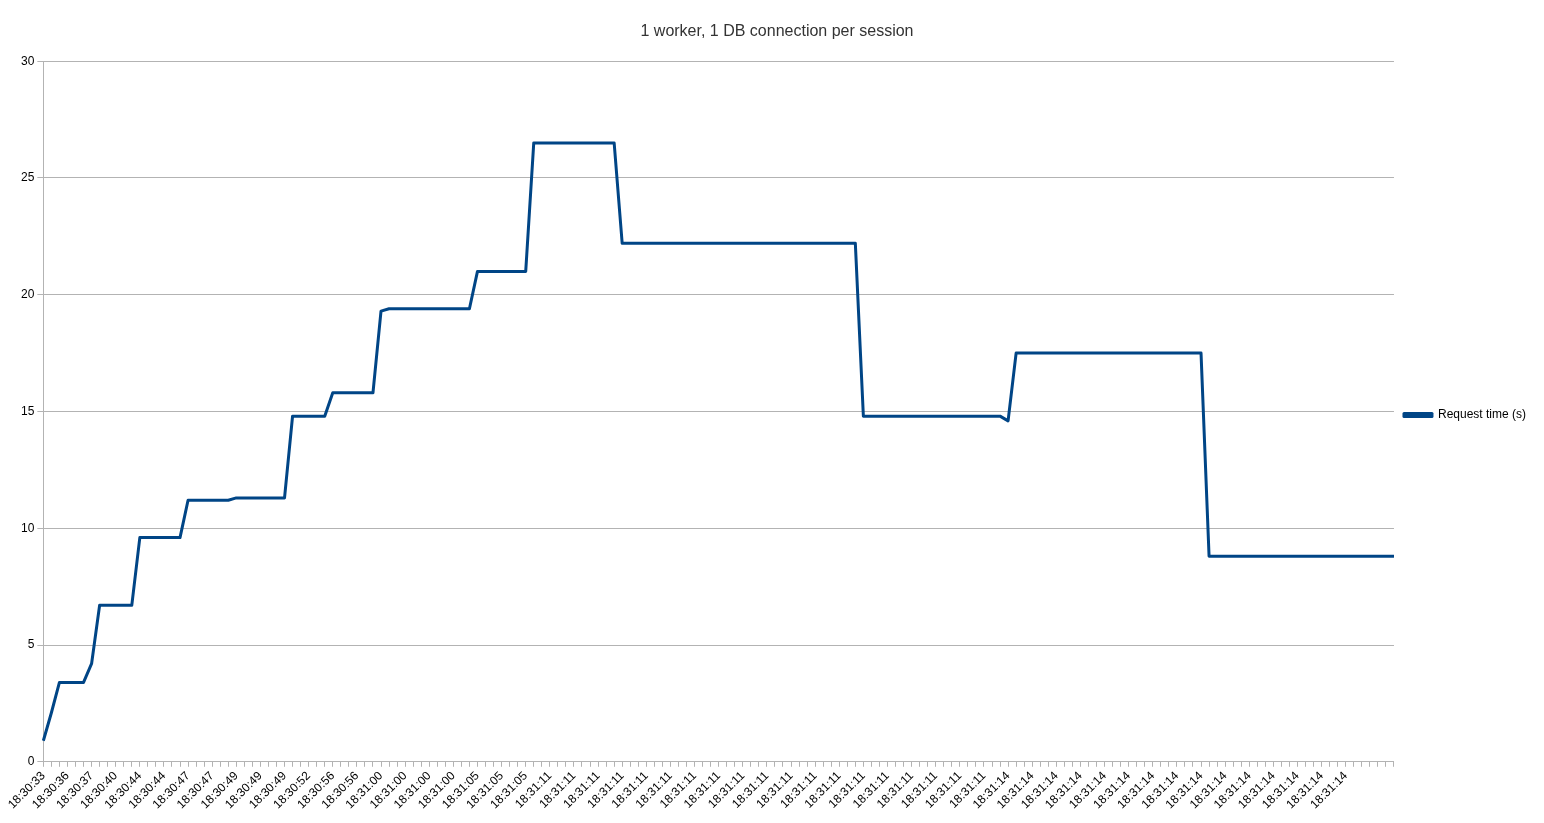  What do you see at coordinates (31, 761) in the screenshot?
I see `y-tick-label: 0` at bounding box center [31, 761].